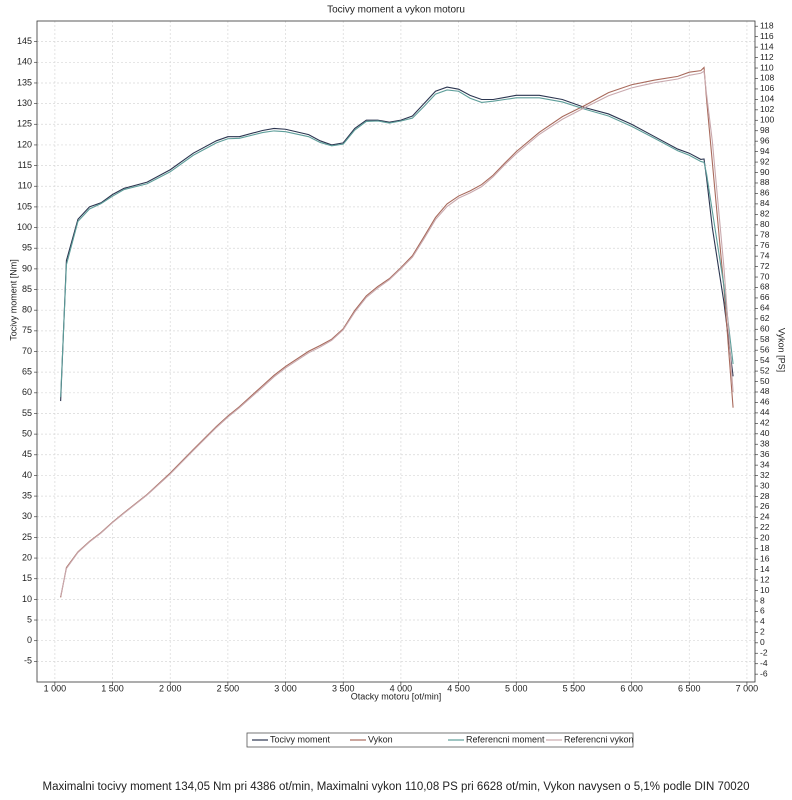 The width and height of the screenshot is (792, 800). I want to click on y2-tick-label: 94, so click(765, 151).